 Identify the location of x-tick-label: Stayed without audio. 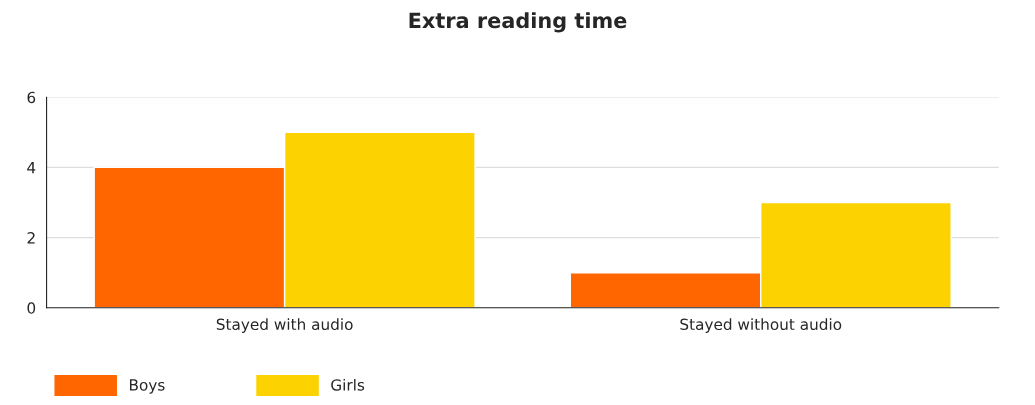
(761, 325).